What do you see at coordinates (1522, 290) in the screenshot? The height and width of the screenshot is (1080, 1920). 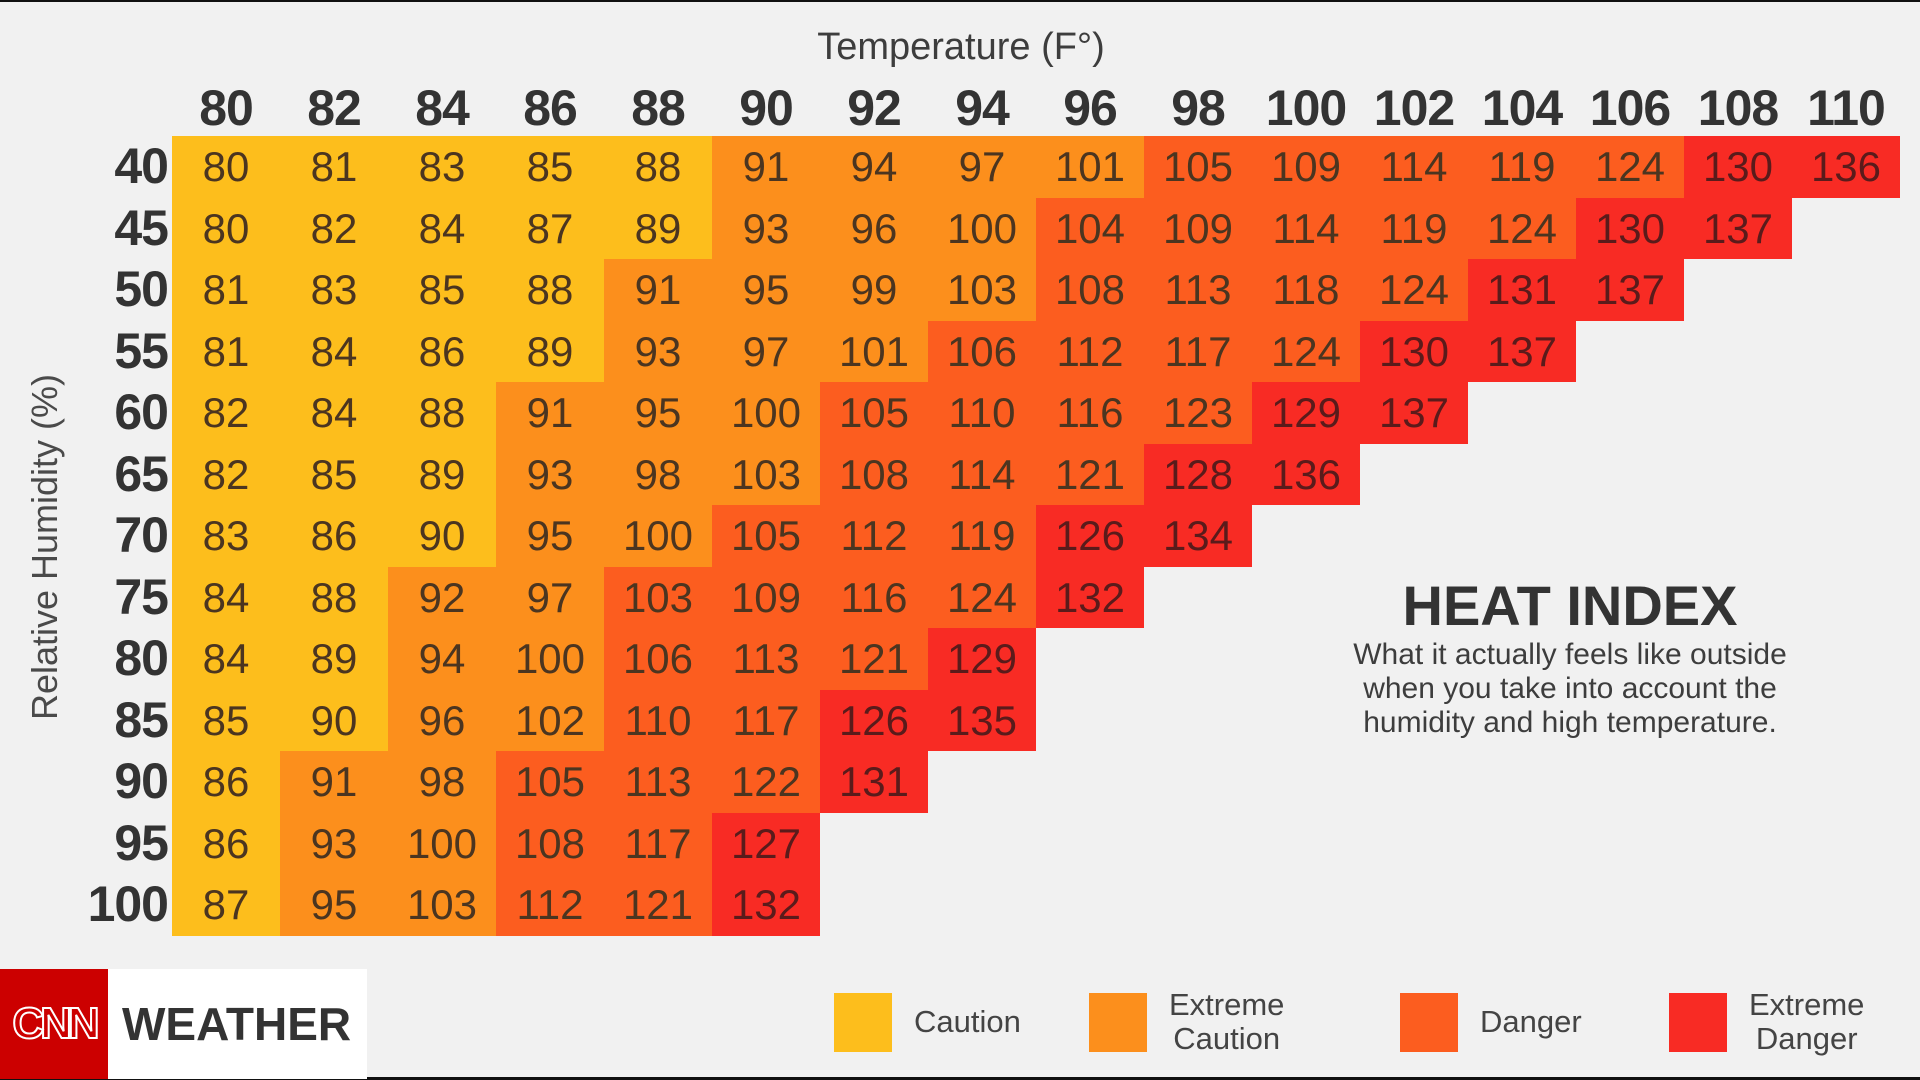 I see `heat-index-cell: 131` at bounding box center [1522, 290].